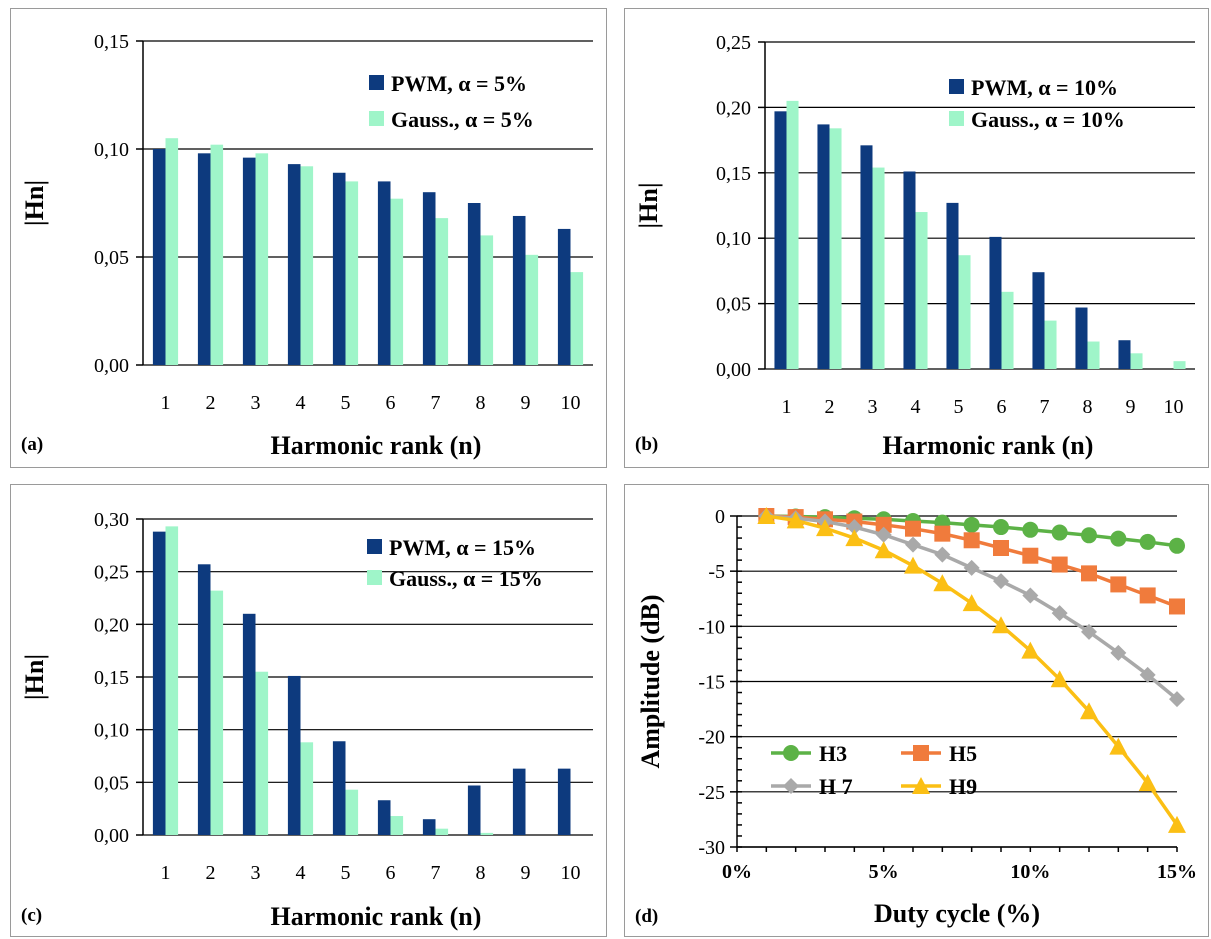 Image resolution: width=1211 pixels, height=939 pixels. Describe the element at coordinates (720, 517) in the screenshot. I see `y-tick-label: 0` at that location.